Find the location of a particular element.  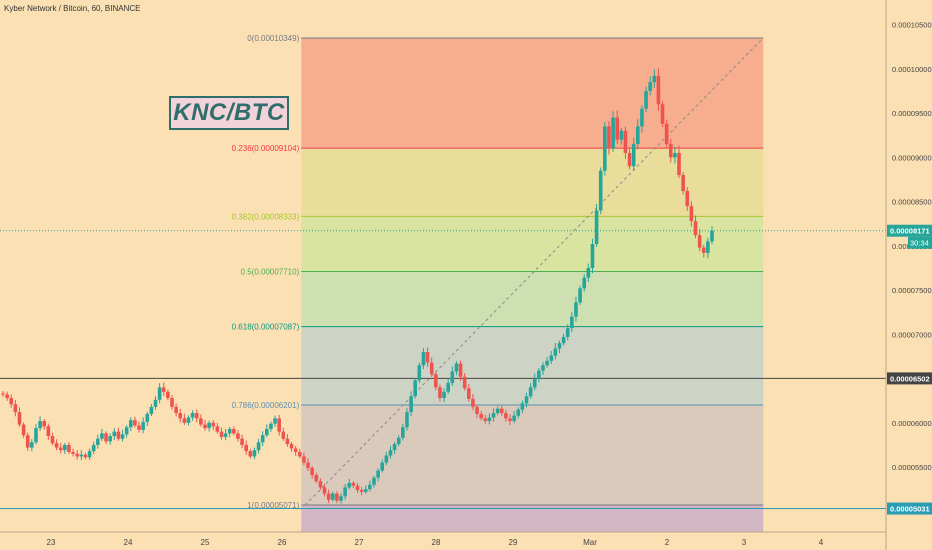

pair-badge-text: KNC/BTC is located at coordinates (229, 112).